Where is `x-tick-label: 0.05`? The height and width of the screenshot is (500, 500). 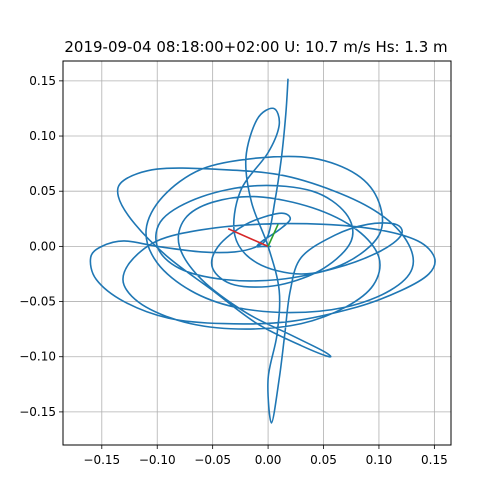 x-tick-label: 0.05 is located at coordinates (323, 460).